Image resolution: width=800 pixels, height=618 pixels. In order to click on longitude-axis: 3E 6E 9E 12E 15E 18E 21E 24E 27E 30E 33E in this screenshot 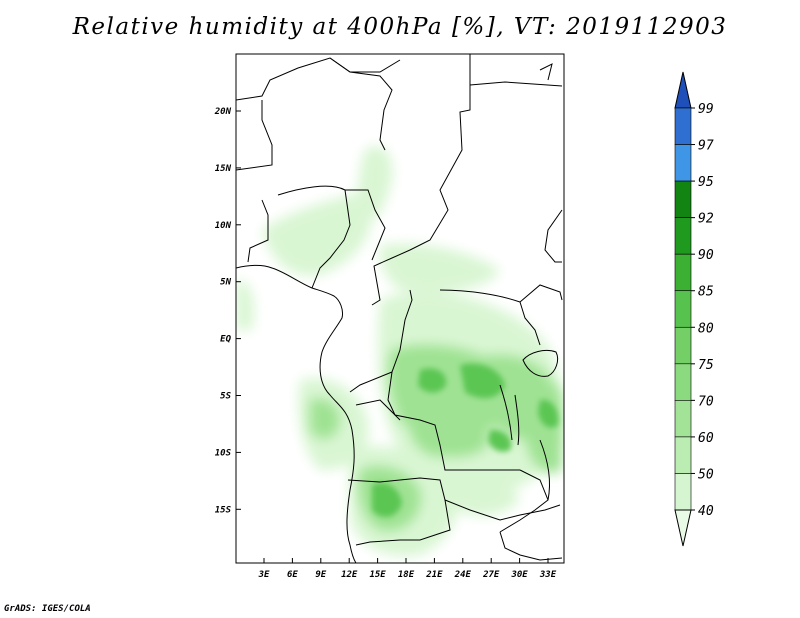, I will do `click(407, 569)`.